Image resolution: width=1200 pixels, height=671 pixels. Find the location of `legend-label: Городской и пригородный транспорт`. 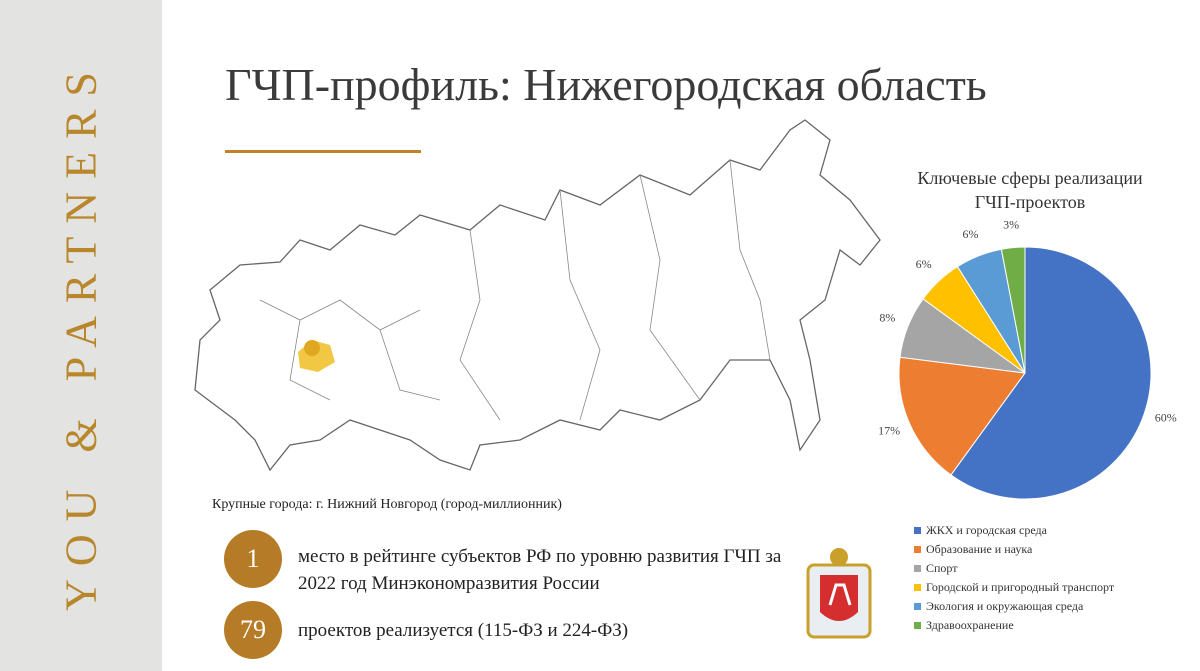

legend-label: Городской и пригородный транспорт is located at coordinates (1020, 587).